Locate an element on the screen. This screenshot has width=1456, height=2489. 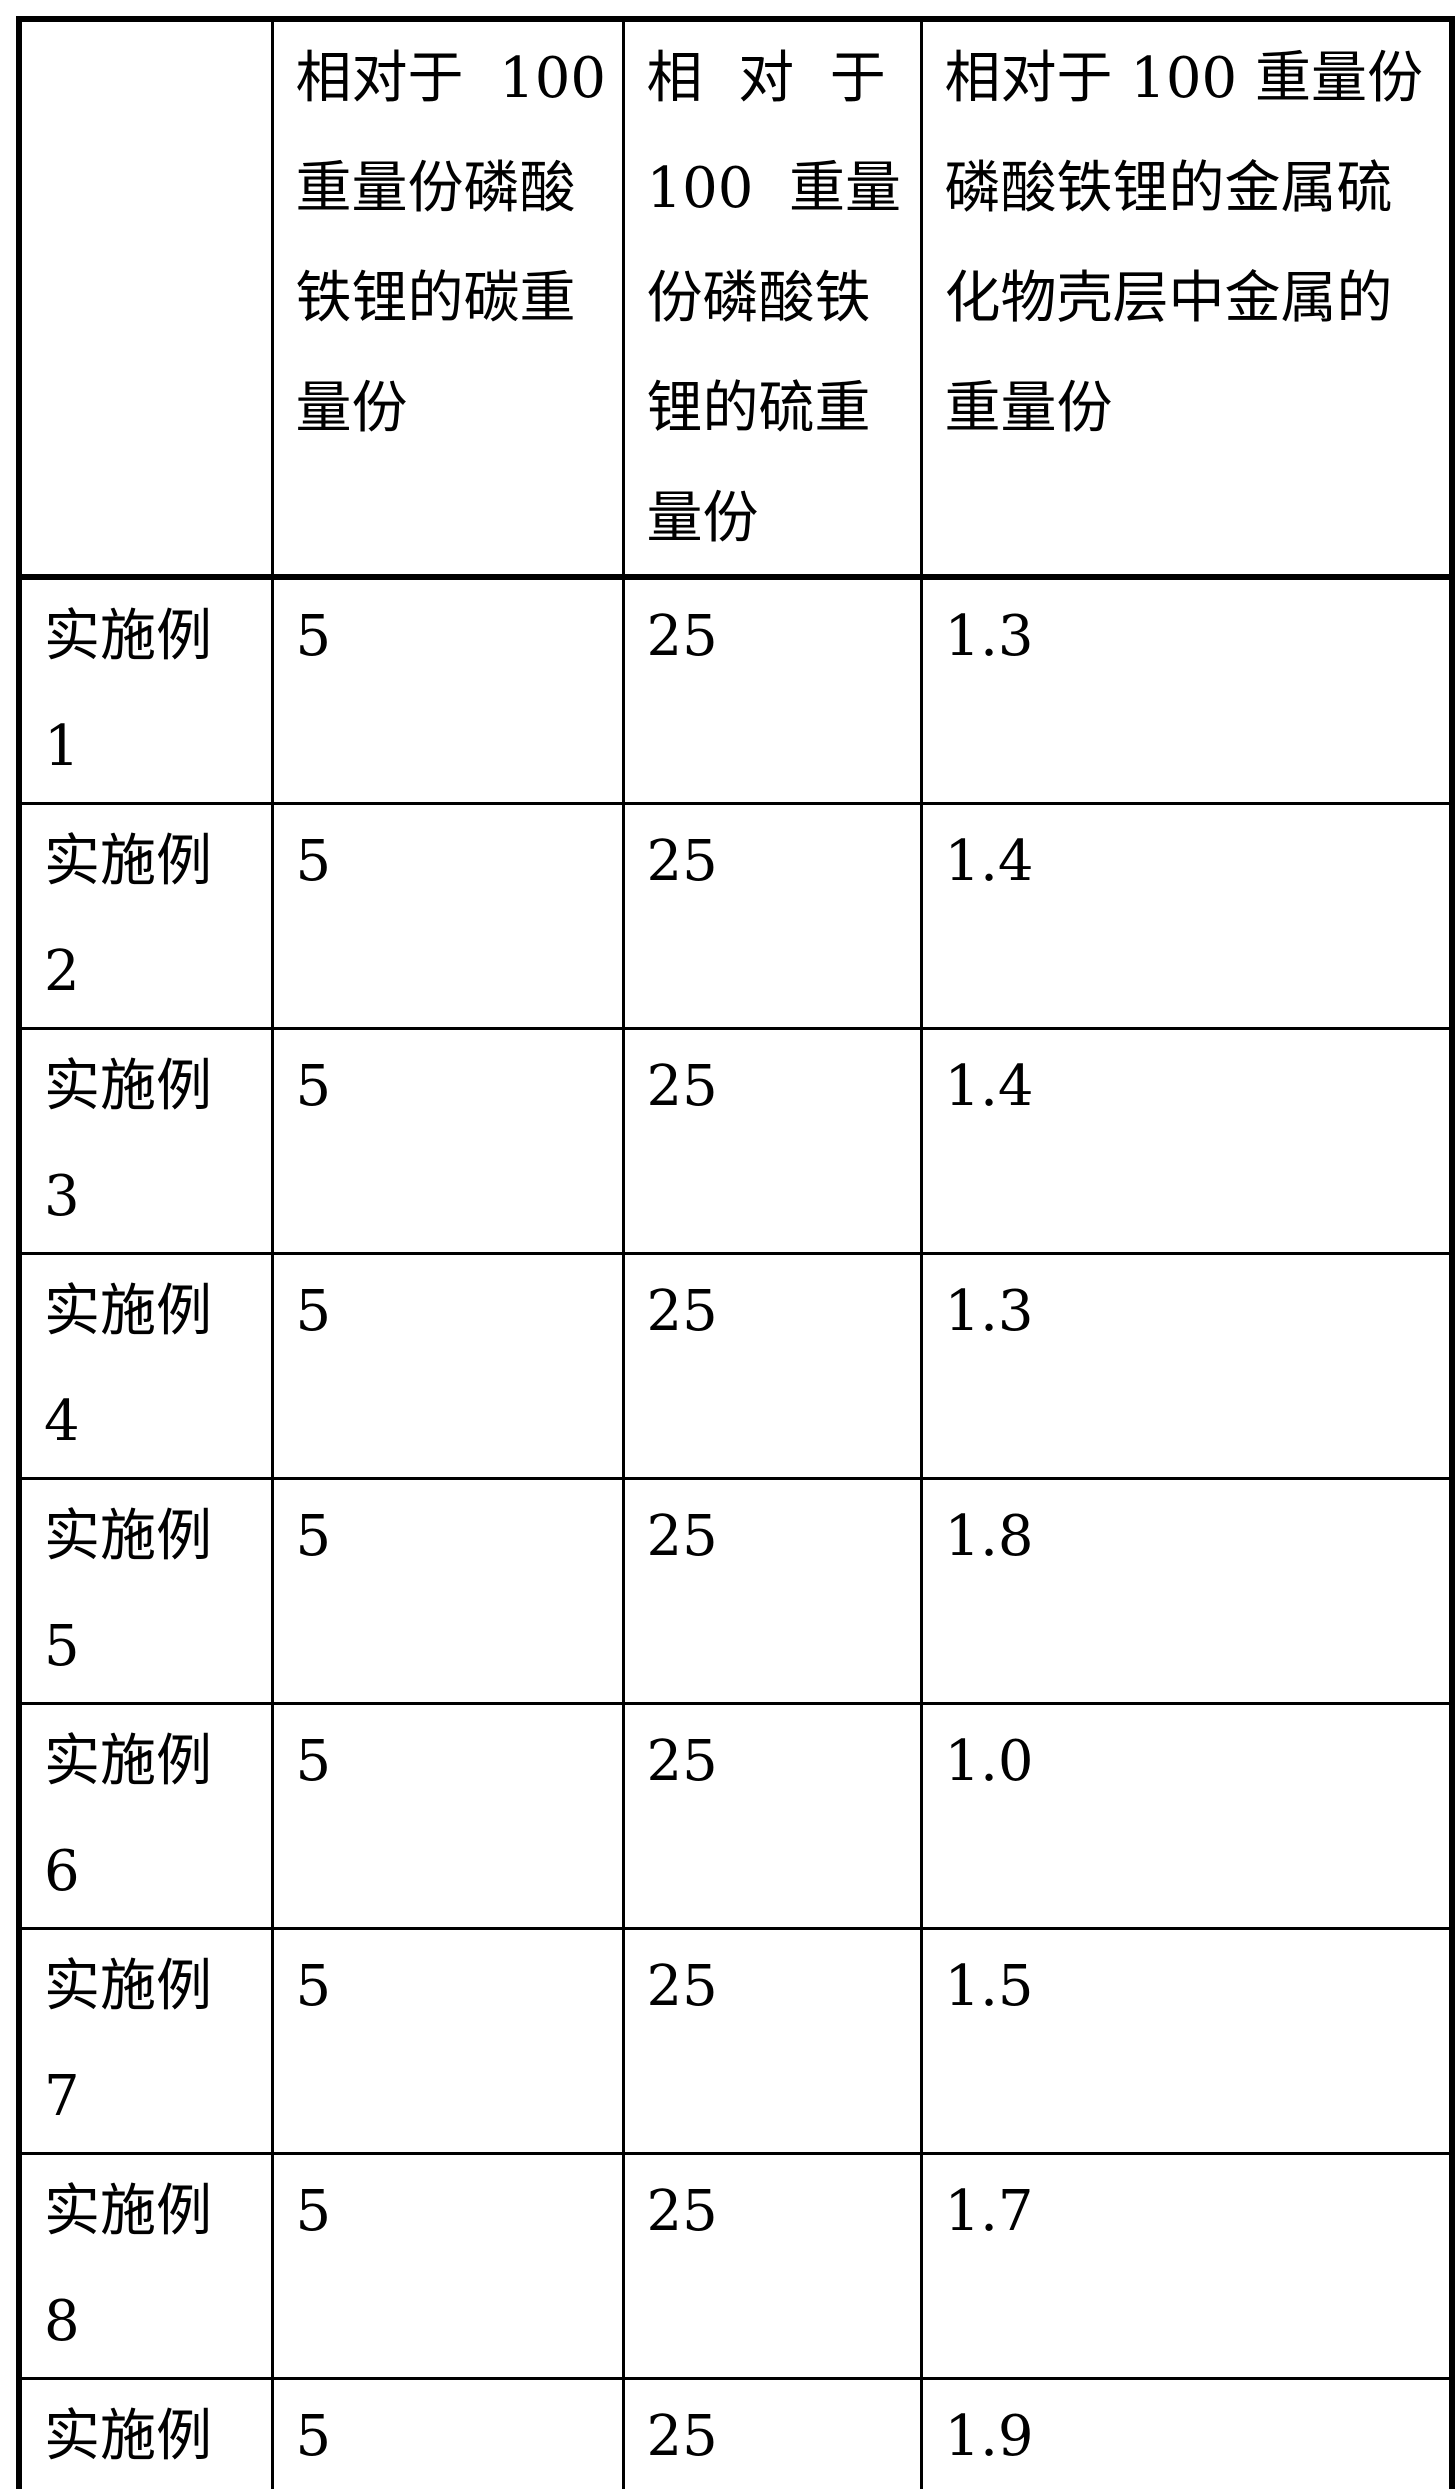
row-label-cell: 实施例 5 is located at coordinates (145, 1591).